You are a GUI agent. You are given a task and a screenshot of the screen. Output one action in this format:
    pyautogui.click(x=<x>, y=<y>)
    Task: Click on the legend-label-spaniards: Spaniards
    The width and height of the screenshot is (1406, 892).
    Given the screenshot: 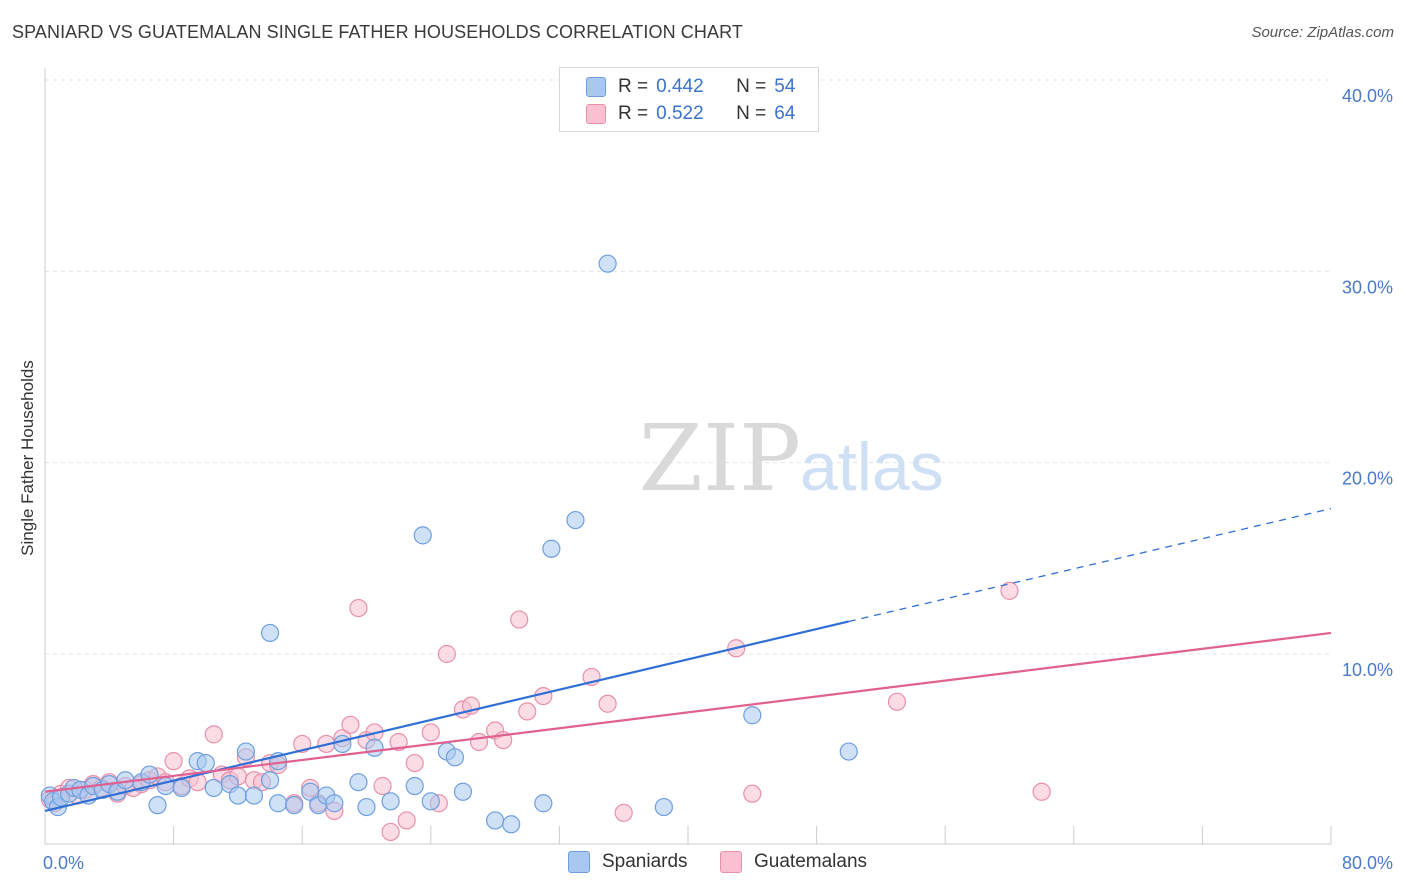 What is the action you would take?
    pyautogui.click(x=645, y=861)
    